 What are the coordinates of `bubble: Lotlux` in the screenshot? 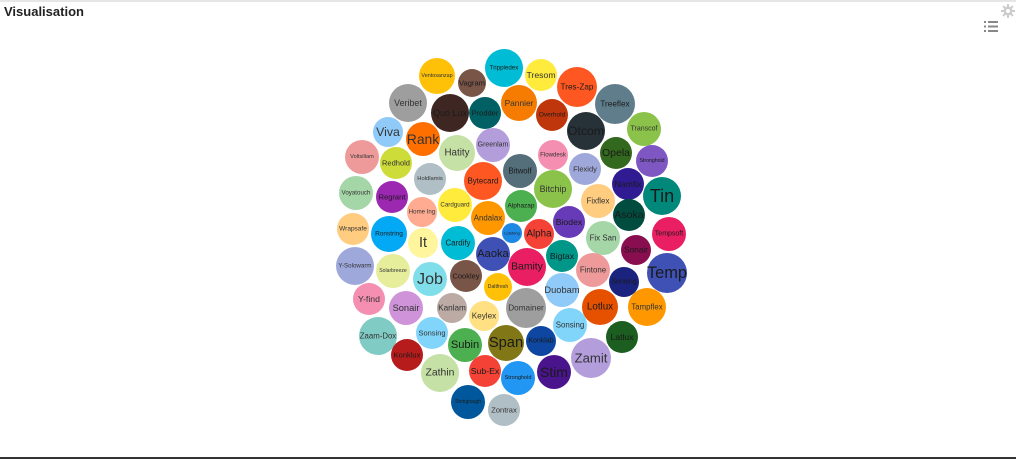 It's located at (600, 307).